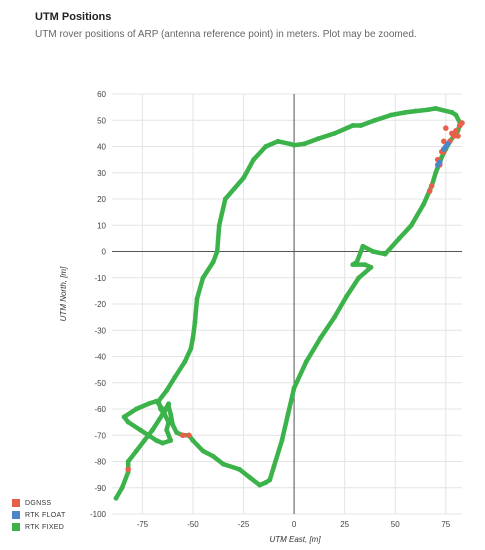 This screenshot has height=550, width=485. I want to click on chart-legend: DGNSS RTK FLOAT RTK FIXED, so click(39, 515).